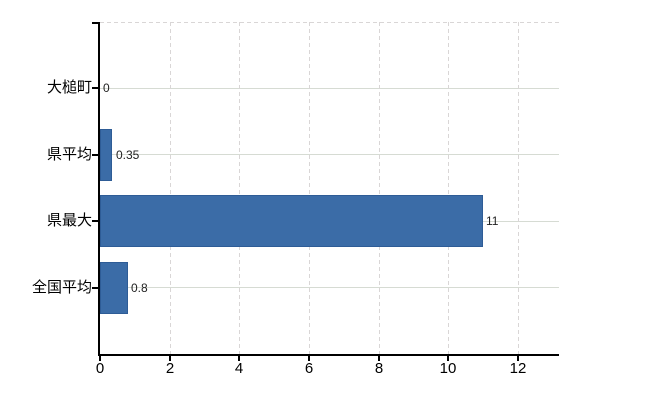 The height and width of the screenshot is (400, 650). Describe the element at coordinates (170, 368) in the screenshot. I see `x-tick-label: 2` at that location.